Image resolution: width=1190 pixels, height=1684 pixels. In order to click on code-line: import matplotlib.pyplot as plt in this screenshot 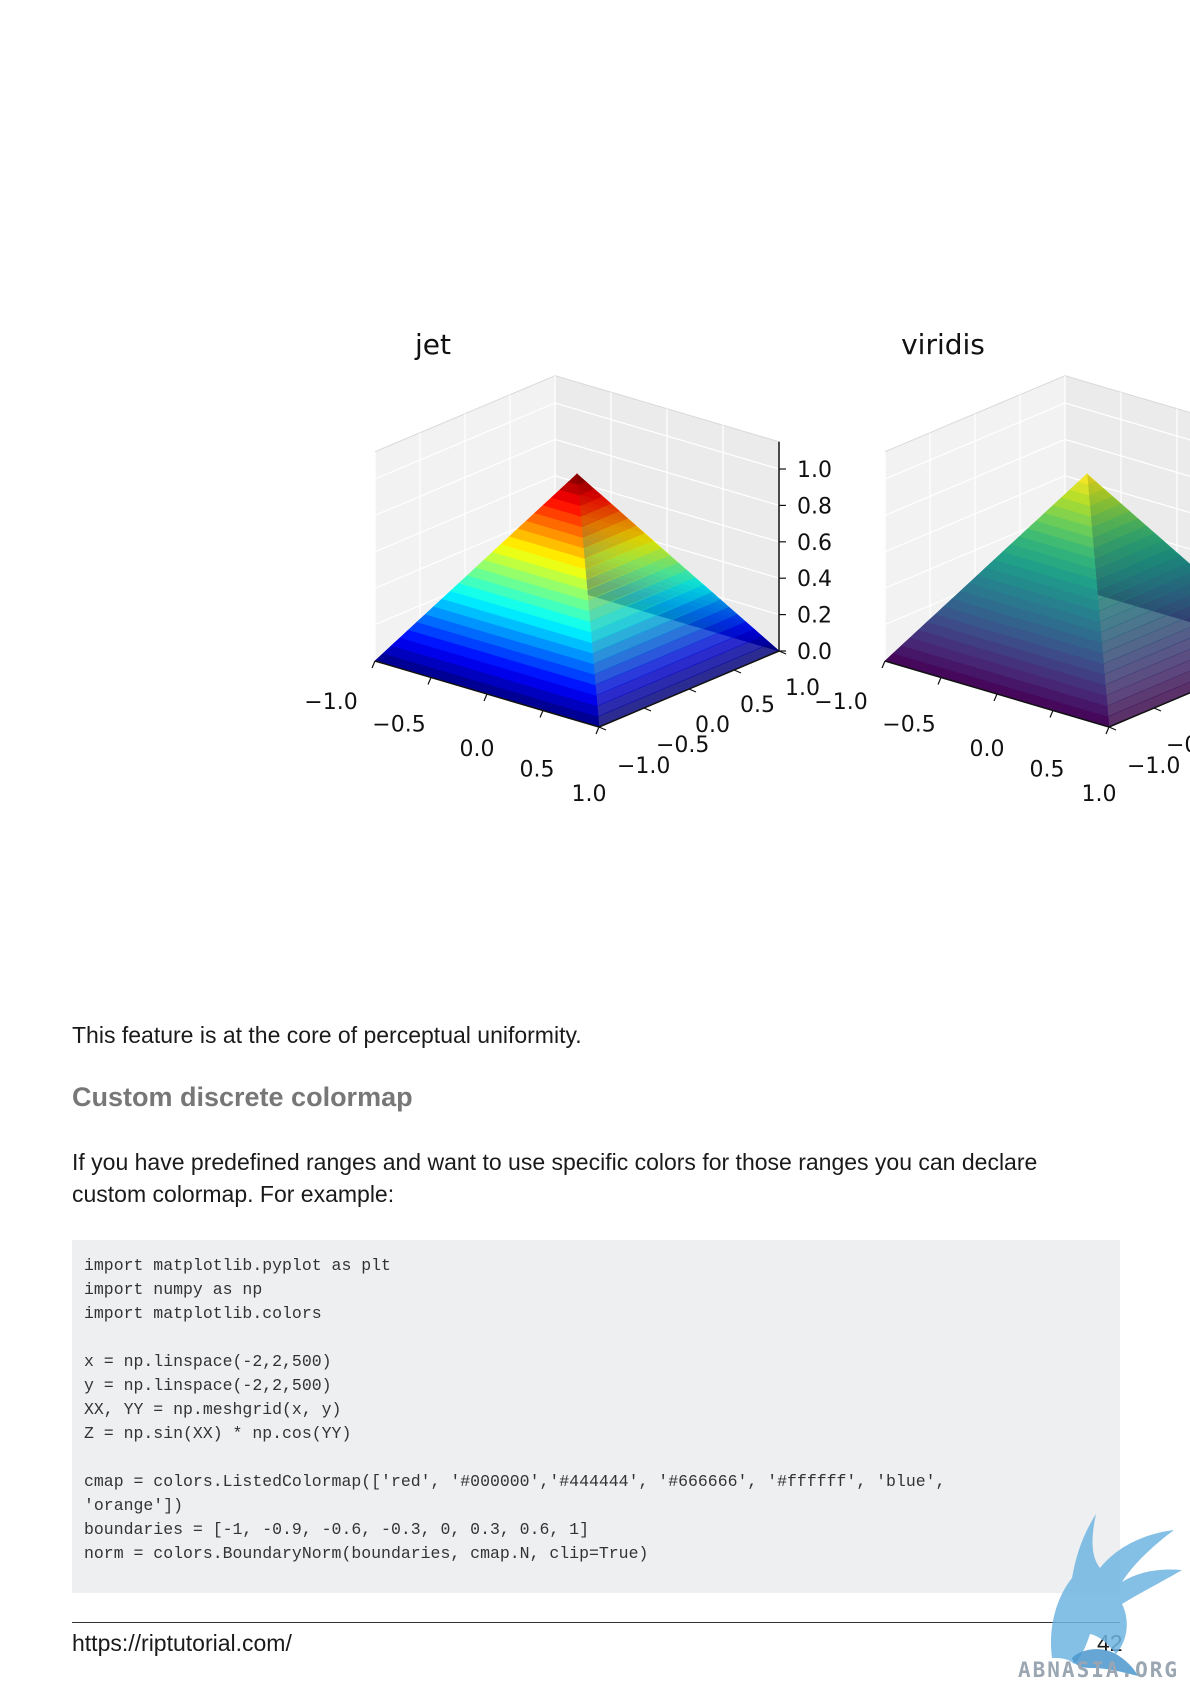, I will do `click(596, 1266)`.